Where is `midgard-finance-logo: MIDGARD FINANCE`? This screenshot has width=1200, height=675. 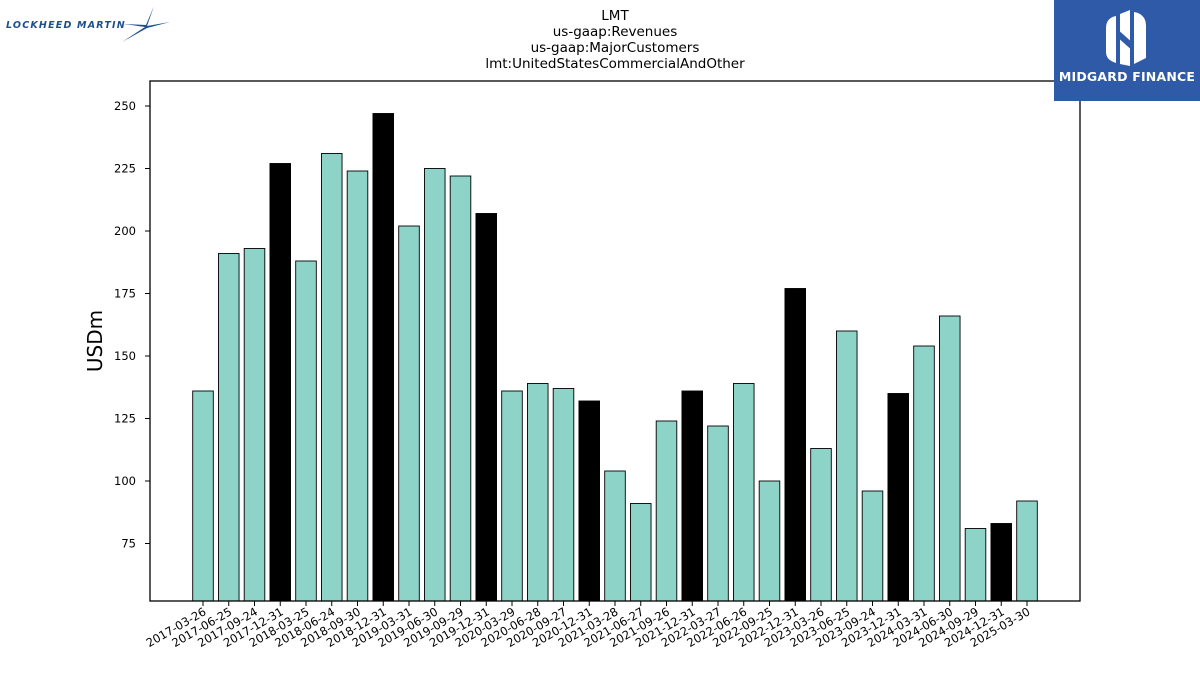 midgard-finance-logo: MIDGARD FINANCE is located at coordinates (1127, 50).